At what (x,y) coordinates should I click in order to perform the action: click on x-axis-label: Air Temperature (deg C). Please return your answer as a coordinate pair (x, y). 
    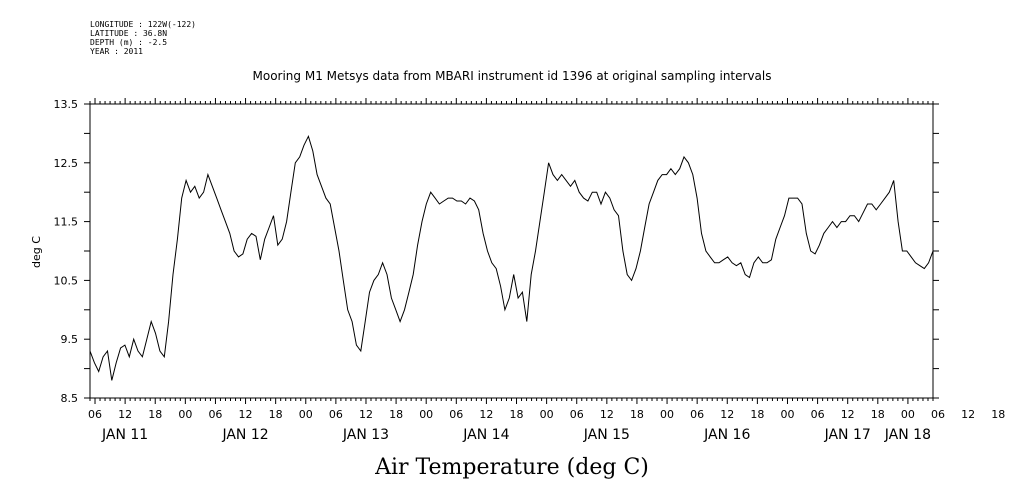
    Looking at the image, I should click on (511, 467).